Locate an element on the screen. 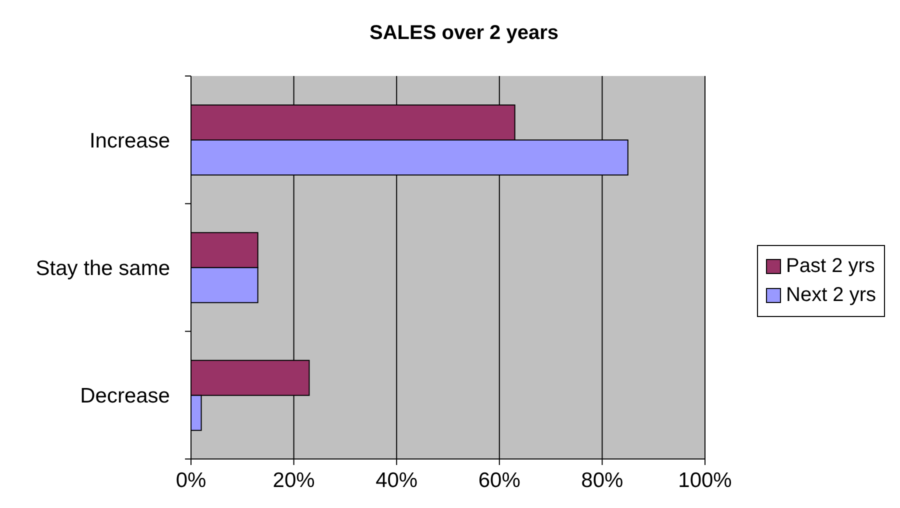  x-tick-label: 80% is located at coordinates (602, 480).